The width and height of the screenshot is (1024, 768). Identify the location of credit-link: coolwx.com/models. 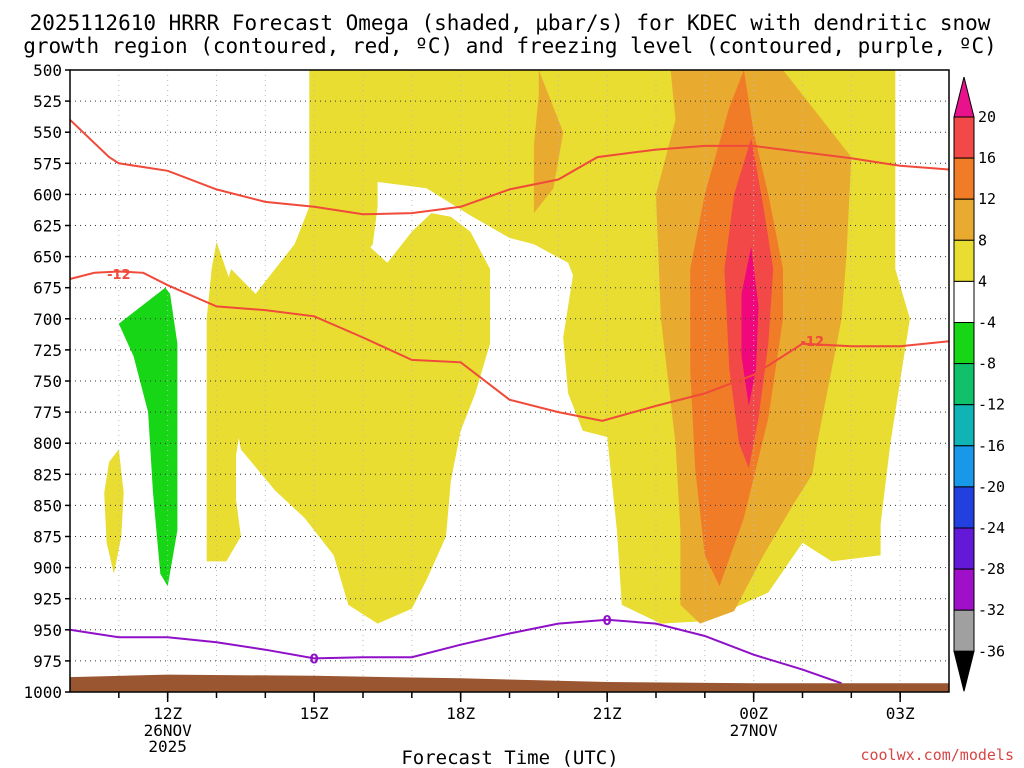
(937, 755).